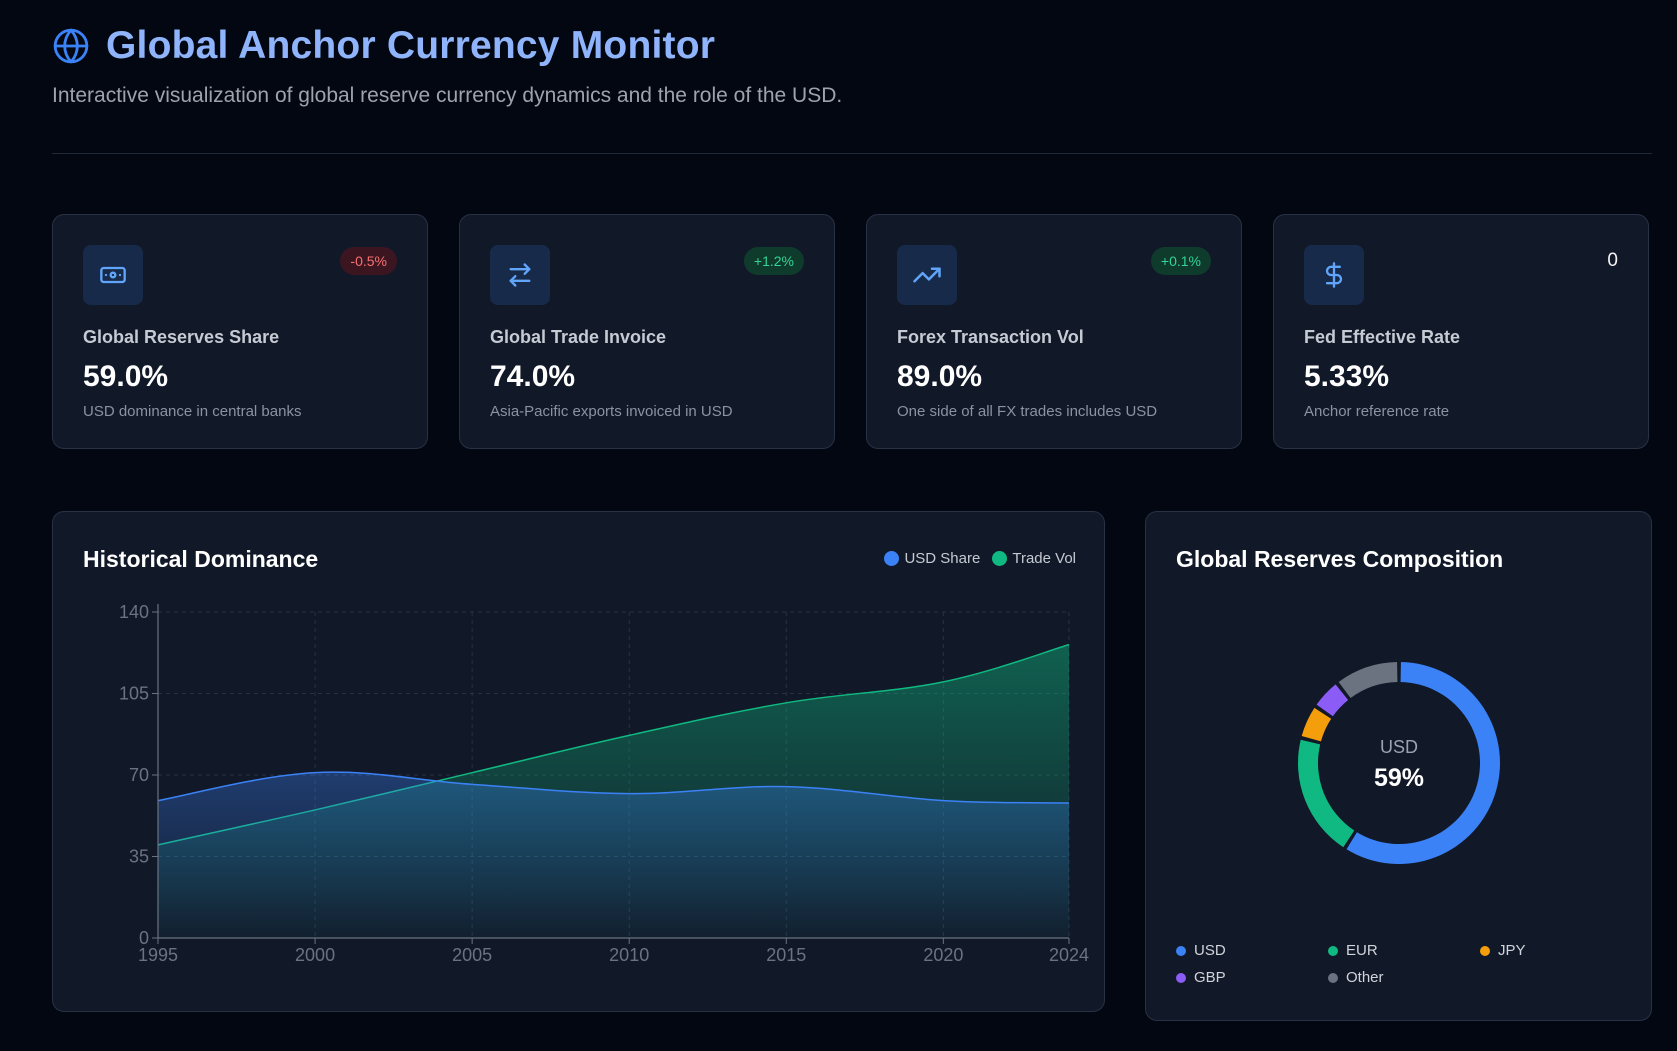 The width and height of the screenshot is (1677, 1051). I want to click on x-tick-label: 2015, so click(786, 955).